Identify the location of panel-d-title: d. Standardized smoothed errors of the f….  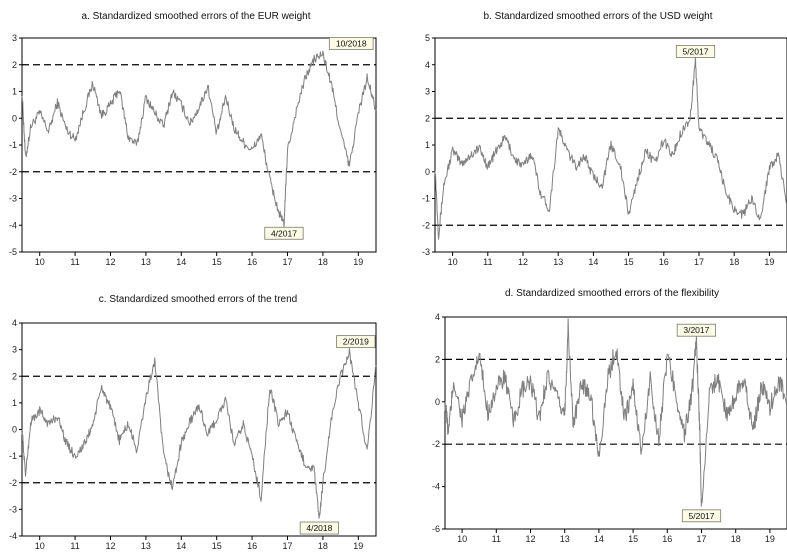
(612, 293).